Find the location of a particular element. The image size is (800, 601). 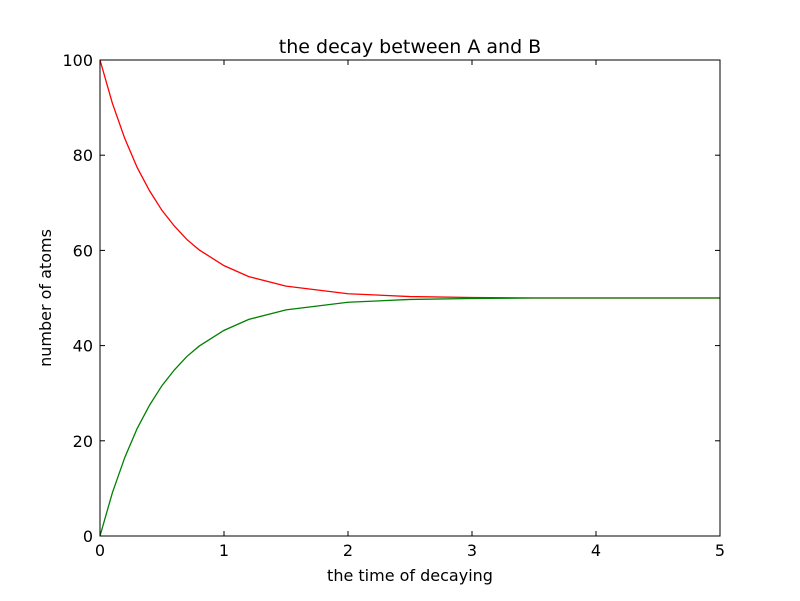

x-tick-label: 3 is located at coordinates (472, 550).